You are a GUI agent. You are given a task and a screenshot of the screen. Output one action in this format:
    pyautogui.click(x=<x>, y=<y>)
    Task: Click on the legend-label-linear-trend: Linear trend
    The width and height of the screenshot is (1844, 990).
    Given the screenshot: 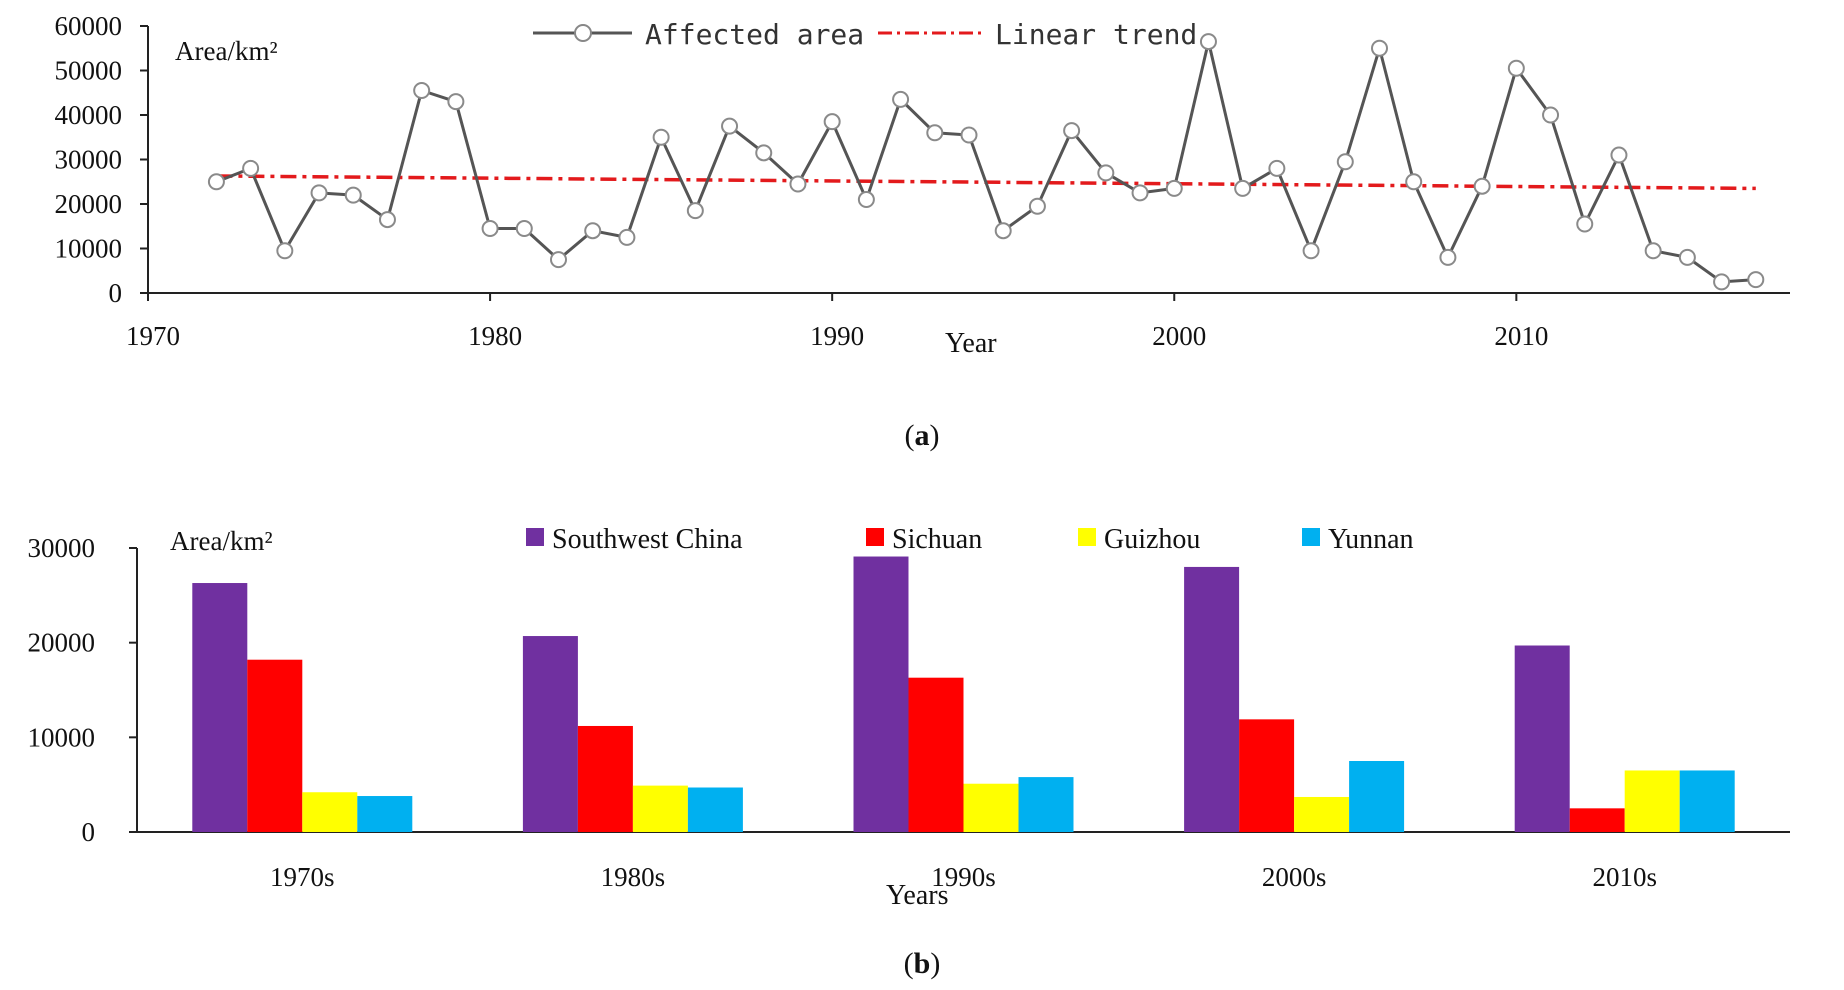 What is the action you would take?
    pyautogui.click(x=1096, y=34)
    